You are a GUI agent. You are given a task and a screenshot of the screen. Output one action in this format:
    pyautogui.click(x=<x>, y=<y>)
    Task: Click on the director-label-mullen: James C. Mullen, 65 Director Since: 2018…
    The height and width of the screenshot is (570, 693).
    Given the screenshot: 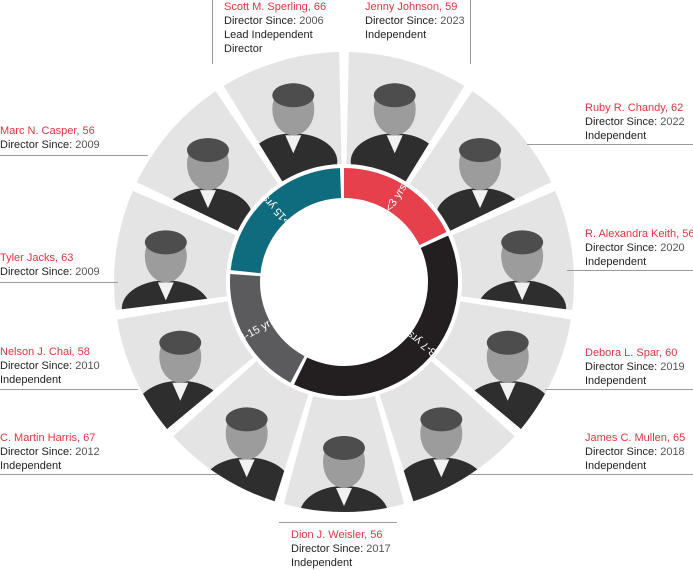 What is the action you would take?
    pyautogui.click(x=635, y=452)
    